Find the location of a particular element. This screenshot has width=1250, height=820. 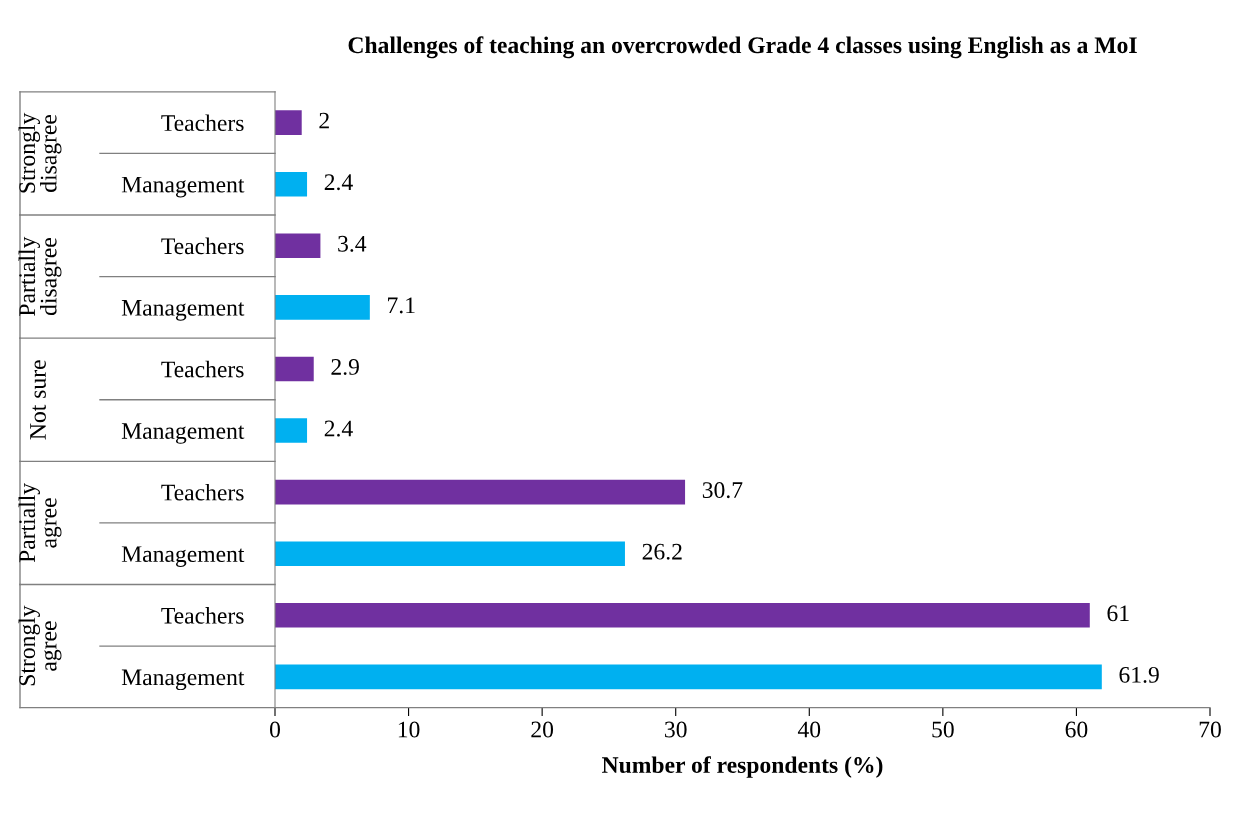

data-label: 3.4 is located at coordinates (352, 243).